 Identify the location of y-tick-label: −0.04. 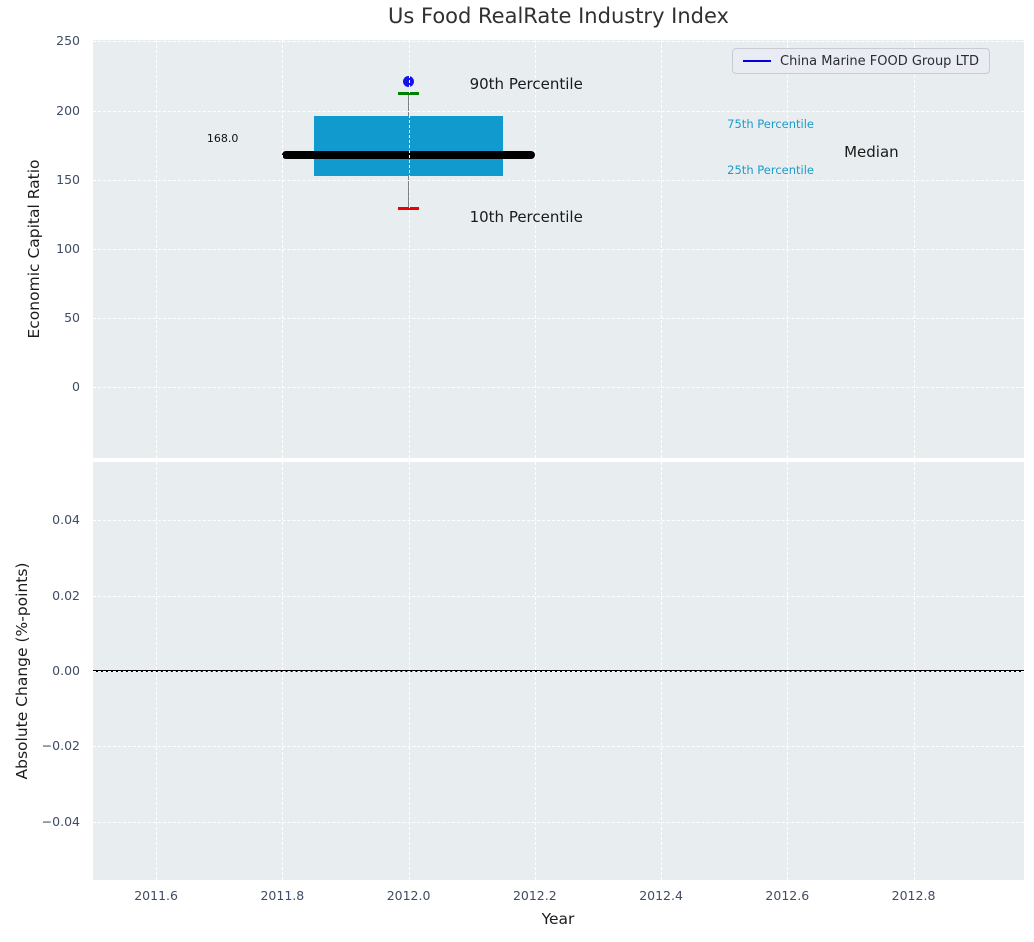
(60, 821).